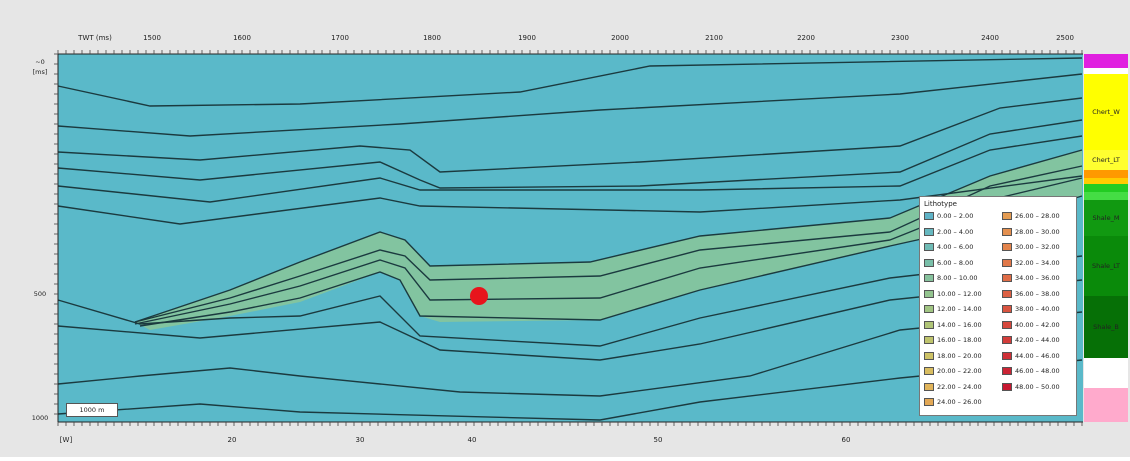  I want to click on well-marker, so click(479, 296).